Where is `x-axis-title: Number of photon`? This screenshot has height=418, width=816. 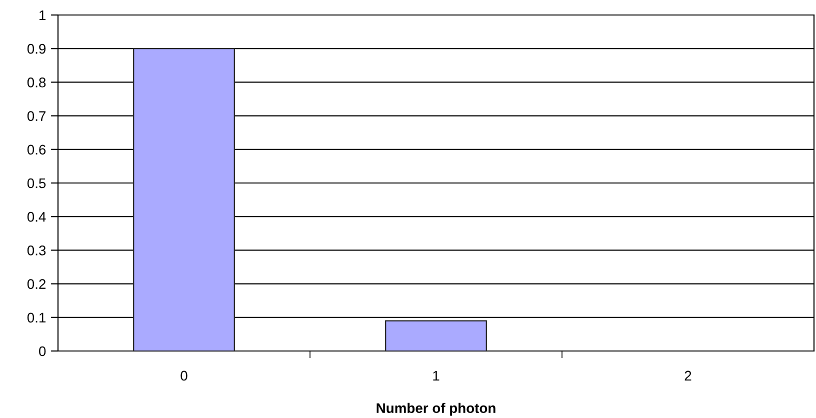 x-axis-title: Number of photon is located at coordinates (436, 409).